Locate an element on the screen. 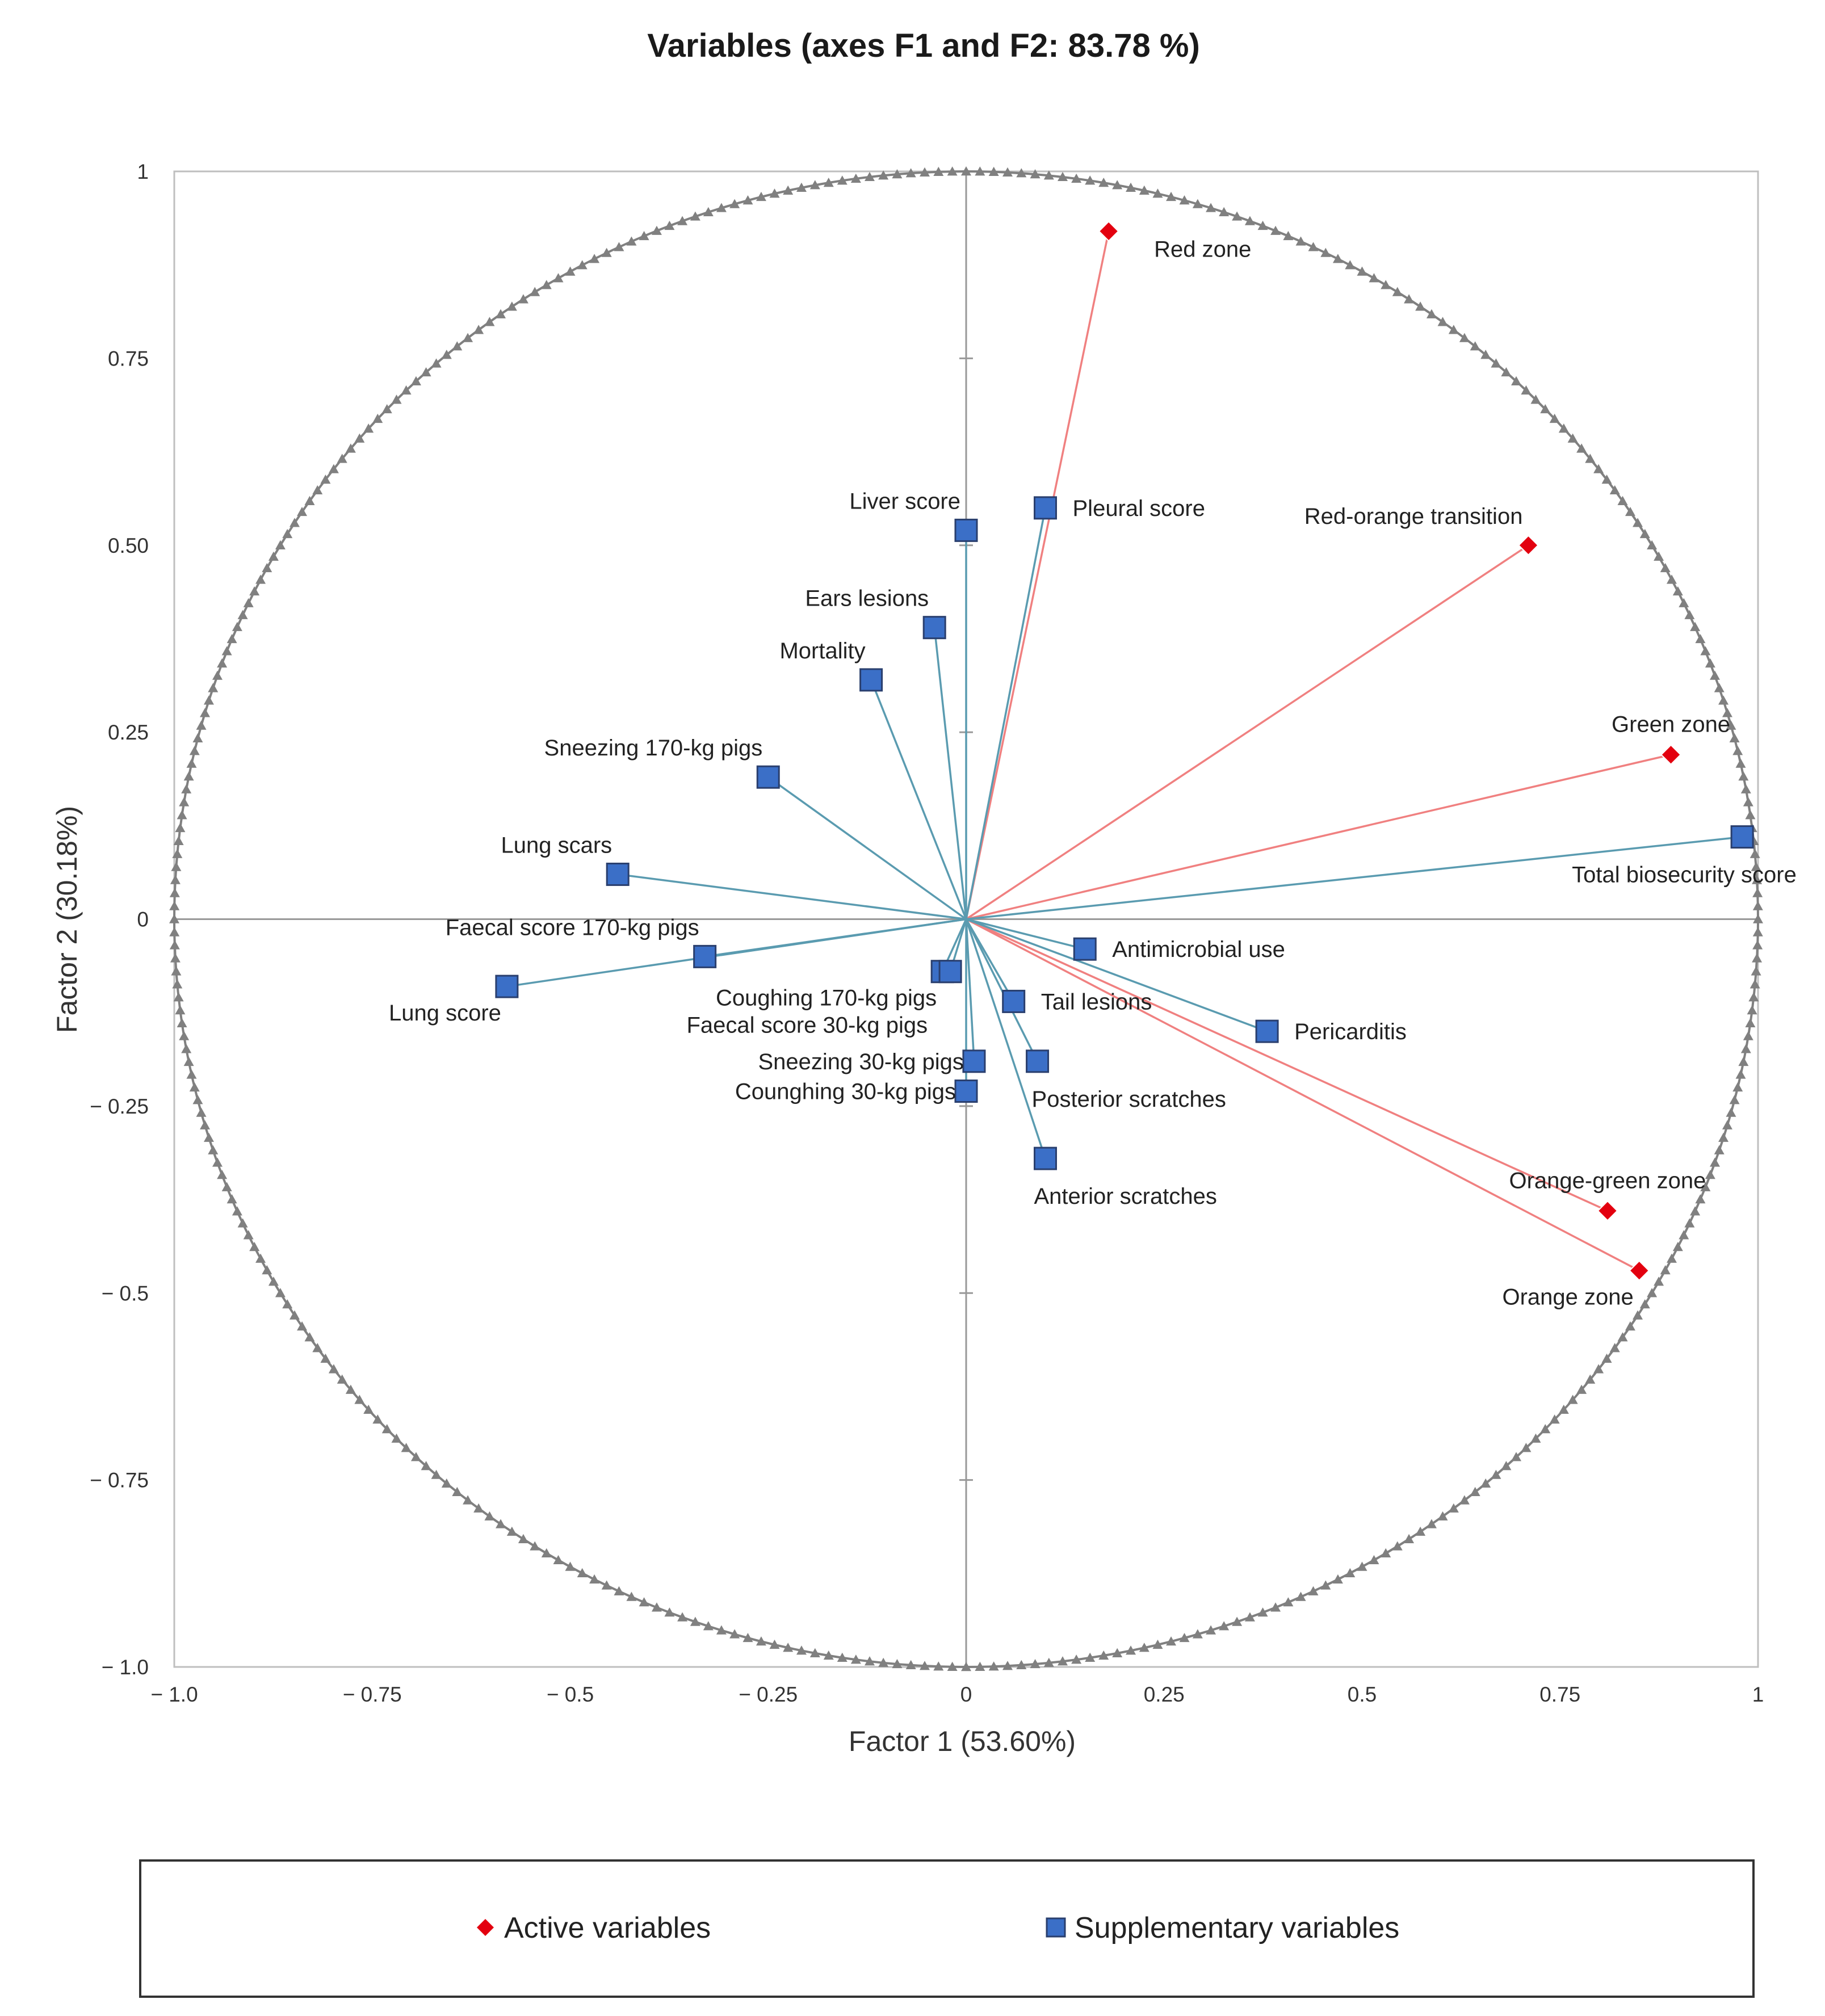 The width and height of the screenshot is (1825, 2016). legend-box is located at coordinates (947, 1928).